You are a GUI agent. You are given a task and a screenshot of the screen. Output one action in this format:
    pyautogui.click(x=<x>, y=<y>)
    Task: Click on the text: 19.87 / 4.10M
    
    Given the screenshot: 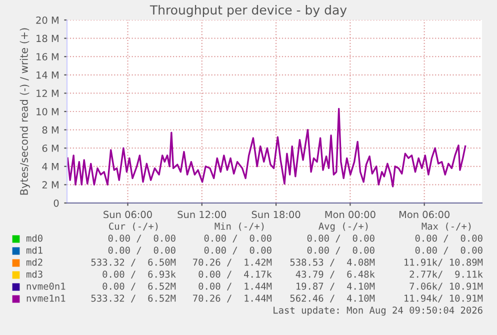 What is the action you would take?
    pyautogui.click(x=335, y=286)
    